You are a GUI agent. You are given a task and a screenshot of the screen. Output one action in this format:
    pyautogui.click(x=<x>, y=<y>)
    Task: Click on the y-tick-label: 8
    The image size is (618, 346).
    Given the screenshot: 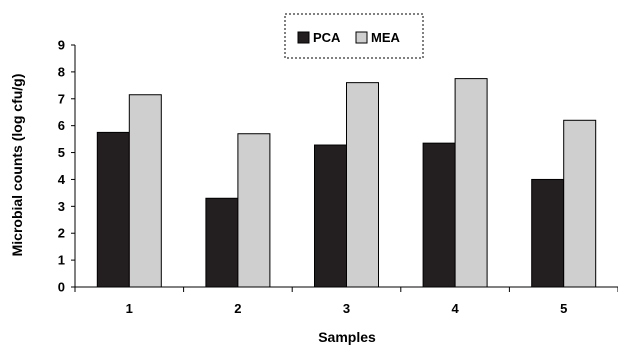 What is the action you would take?
    pyautogui.click(x=61, y=71)
    